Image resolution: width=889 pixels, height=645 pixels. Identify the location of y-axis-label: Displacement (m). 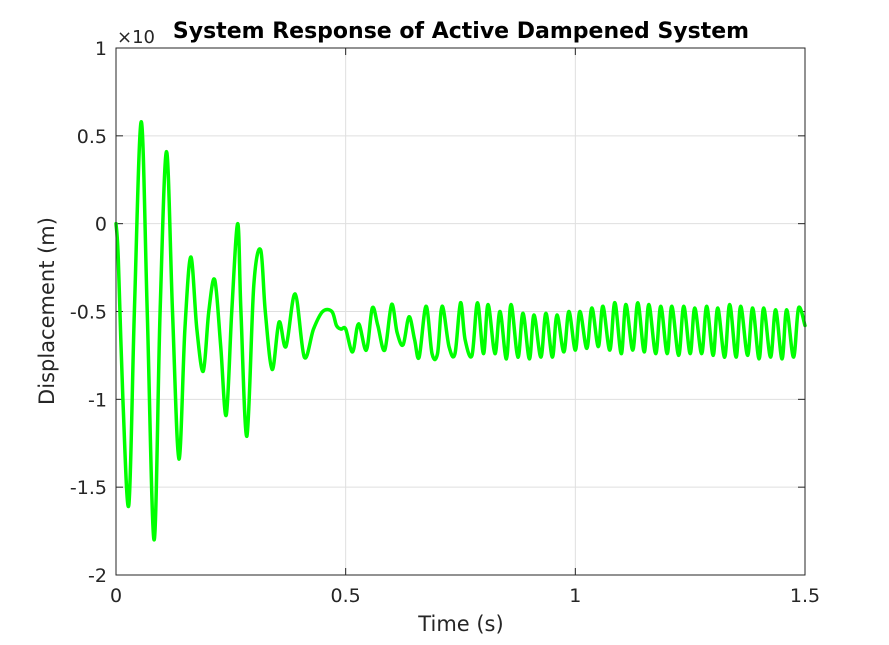
(47, 311).